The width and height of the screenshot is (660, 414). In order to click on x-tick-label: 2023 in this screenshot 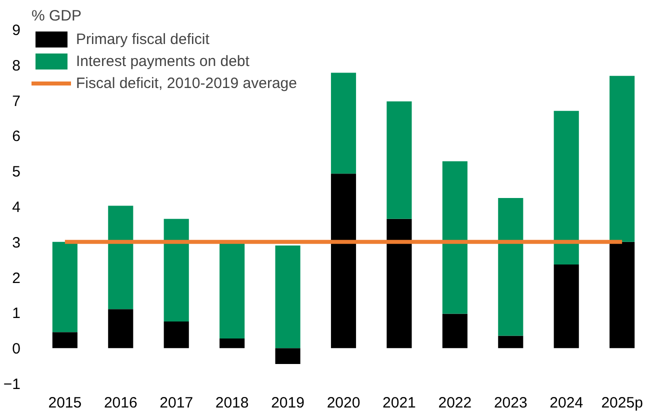, I will do `click(511, 403)`.